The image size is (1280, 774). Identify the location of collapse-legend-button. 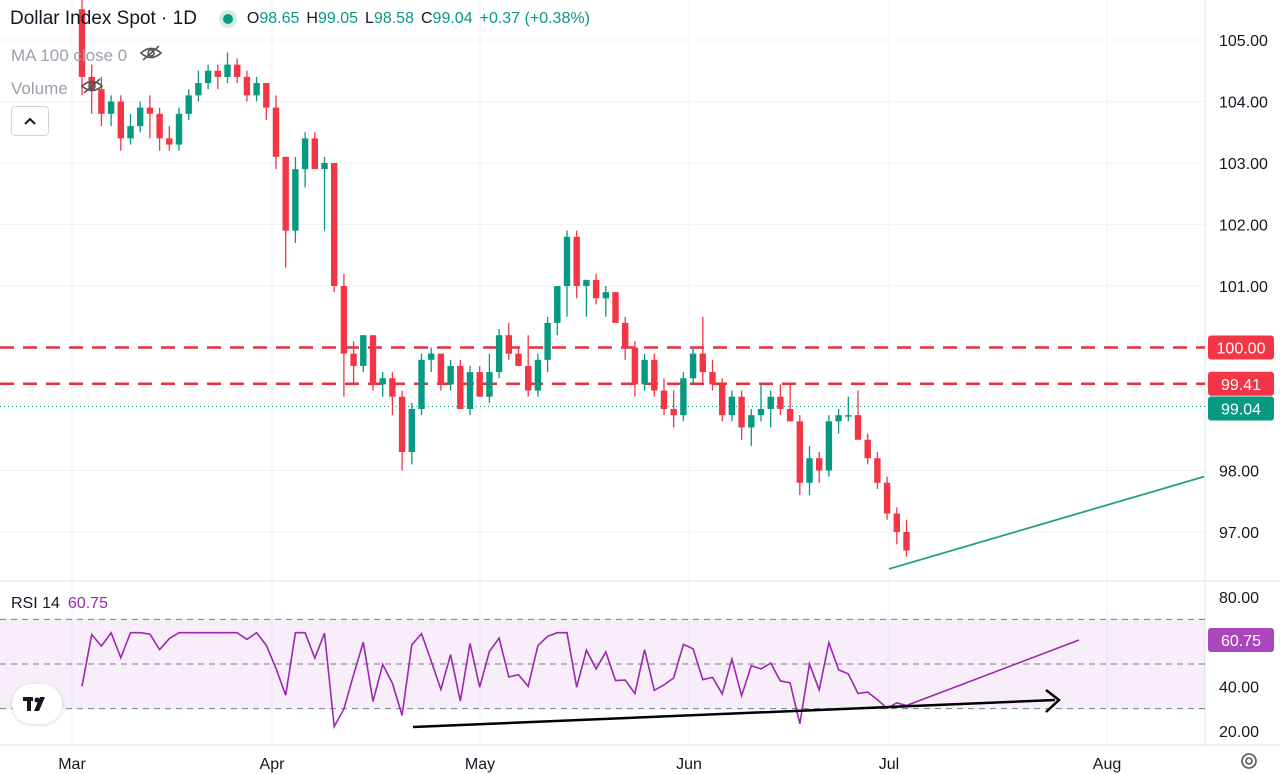
(30, 121).